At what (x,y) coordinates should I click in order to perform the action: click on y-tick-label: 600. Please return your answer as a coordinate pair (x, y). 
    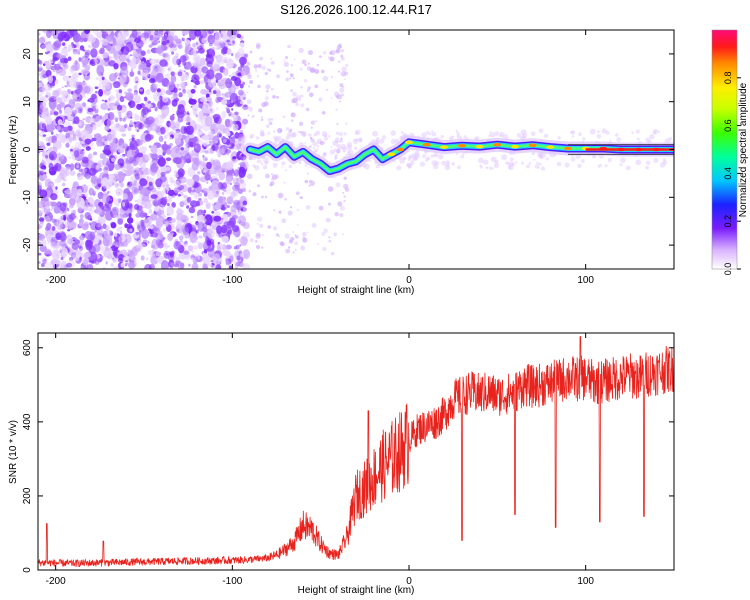
    Looking at the image, I should click on (27, 347).